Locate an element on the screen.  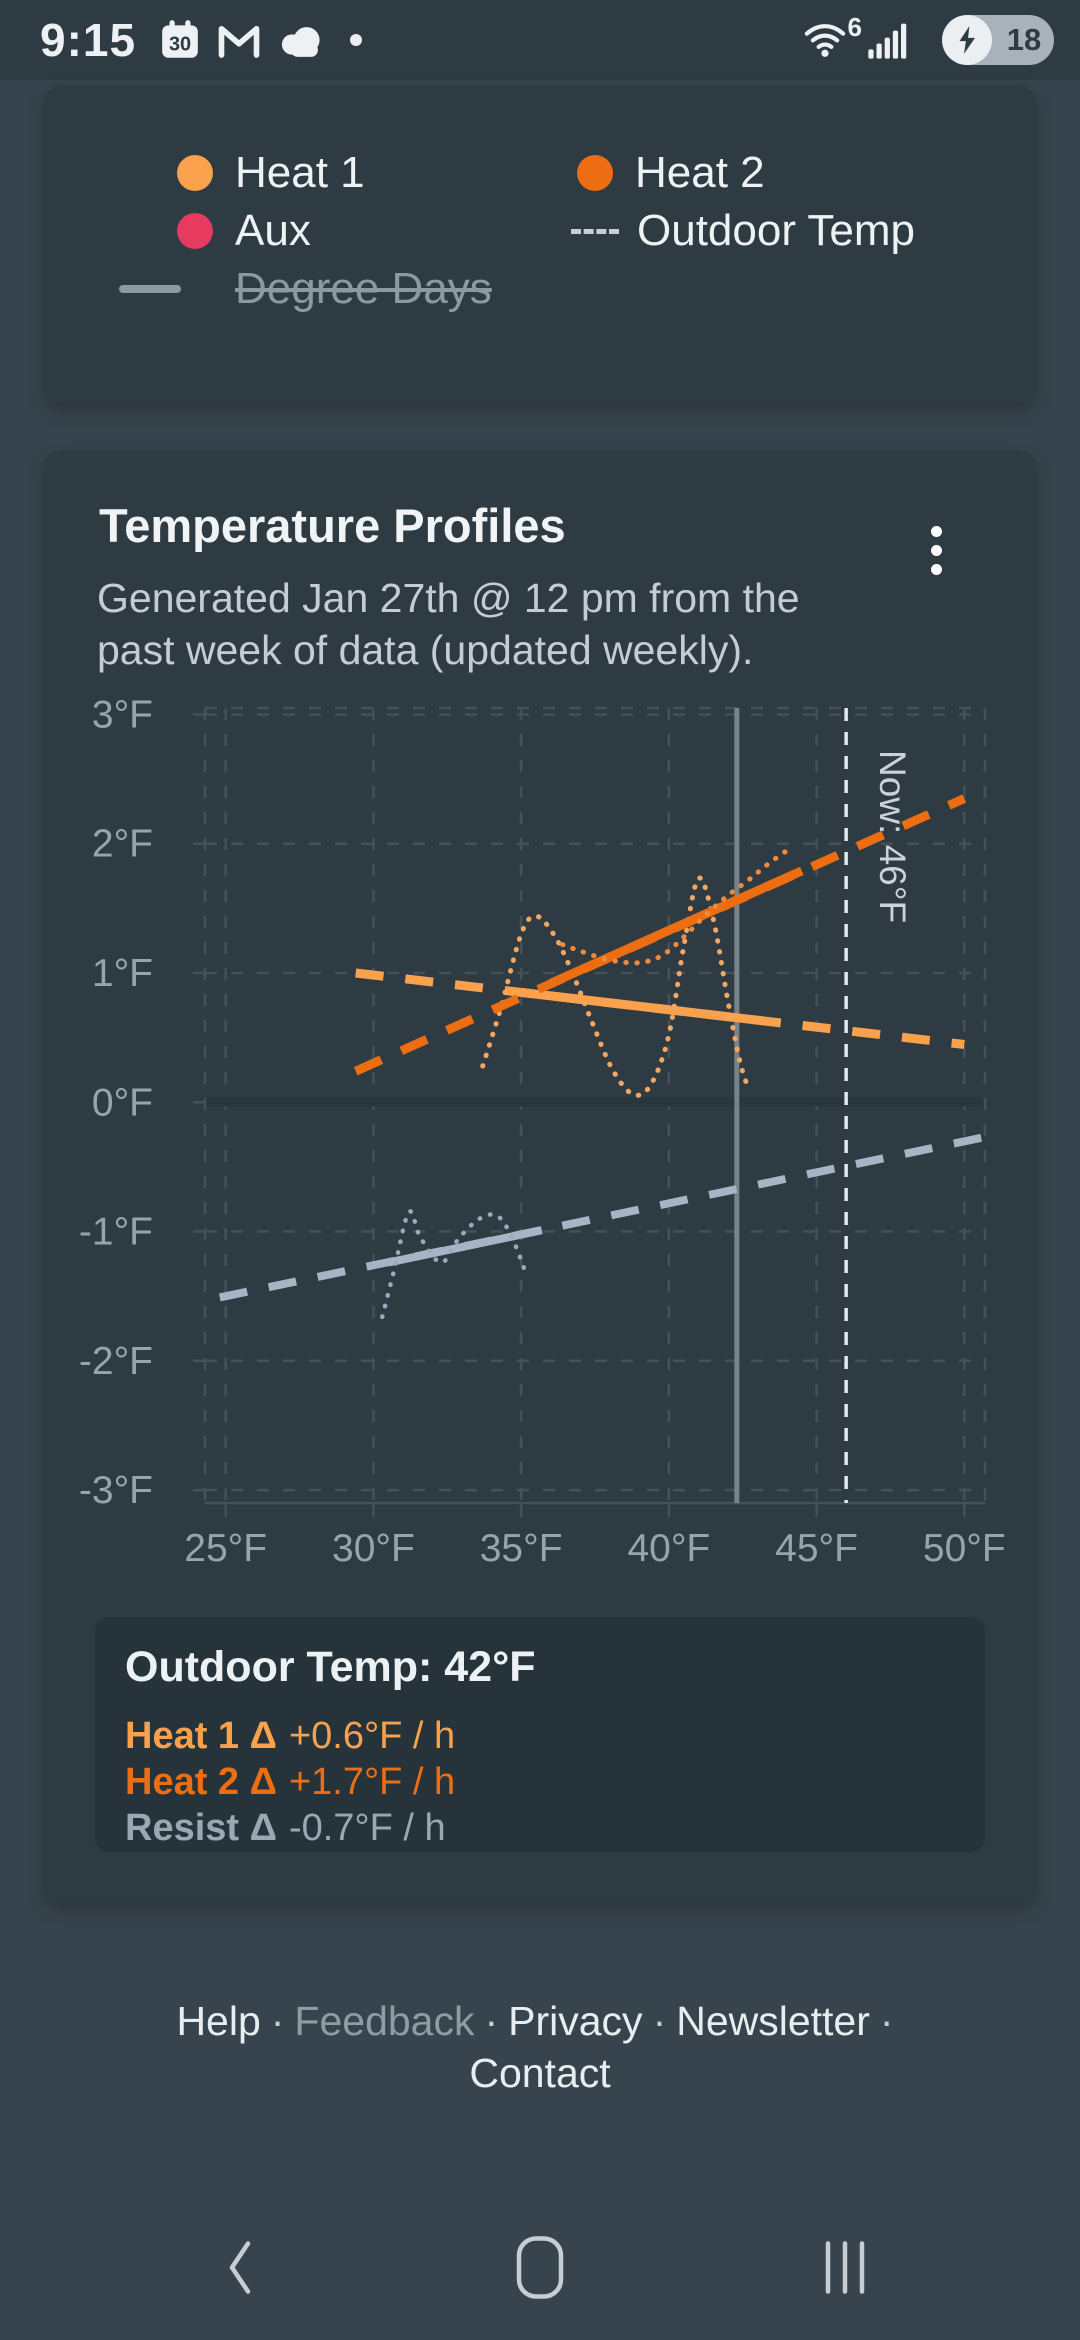
svg-text: 0°F is located at coordinates (122, 1102).